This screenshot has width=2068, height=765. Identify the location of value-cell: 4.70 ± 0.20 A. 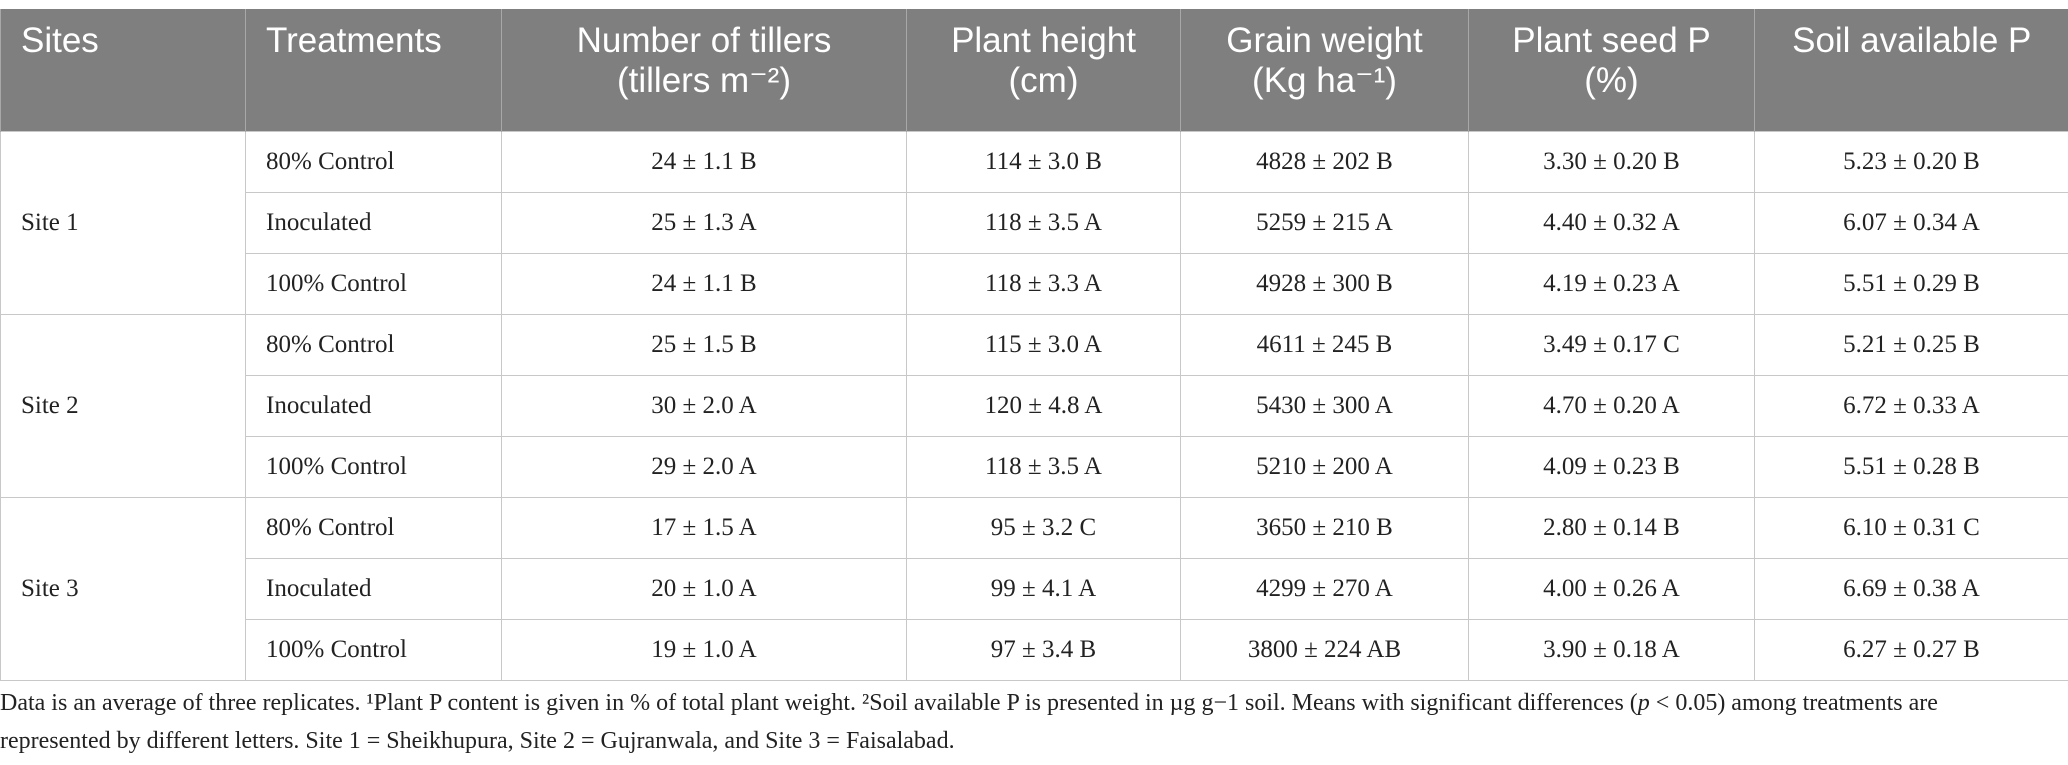
(1611, 406).